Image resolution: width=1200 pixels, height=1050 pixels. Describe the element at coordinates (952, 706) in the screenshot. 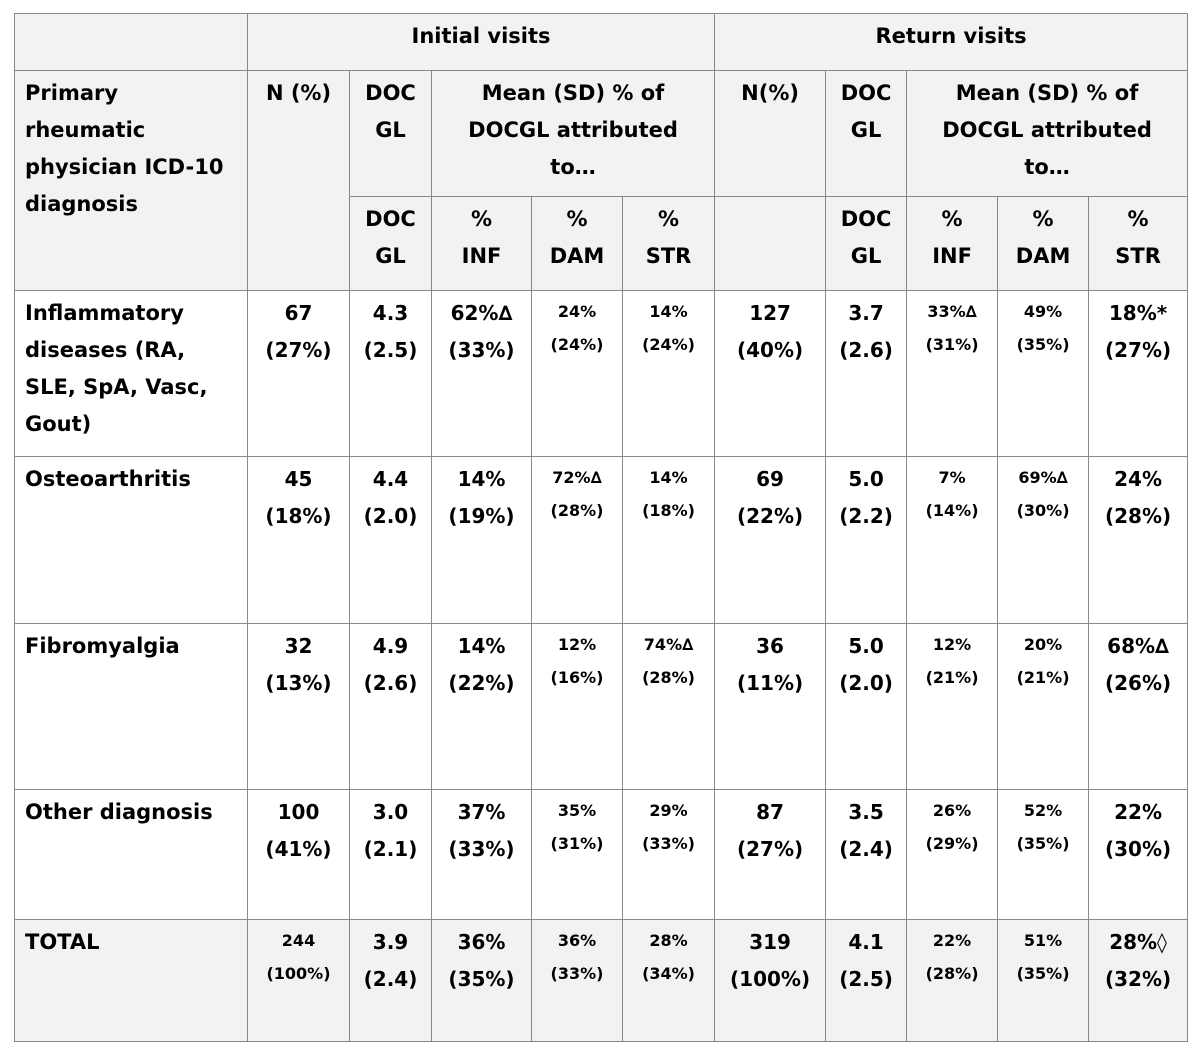

I see `ret-inf-cell: 12% (21%)` at that location.